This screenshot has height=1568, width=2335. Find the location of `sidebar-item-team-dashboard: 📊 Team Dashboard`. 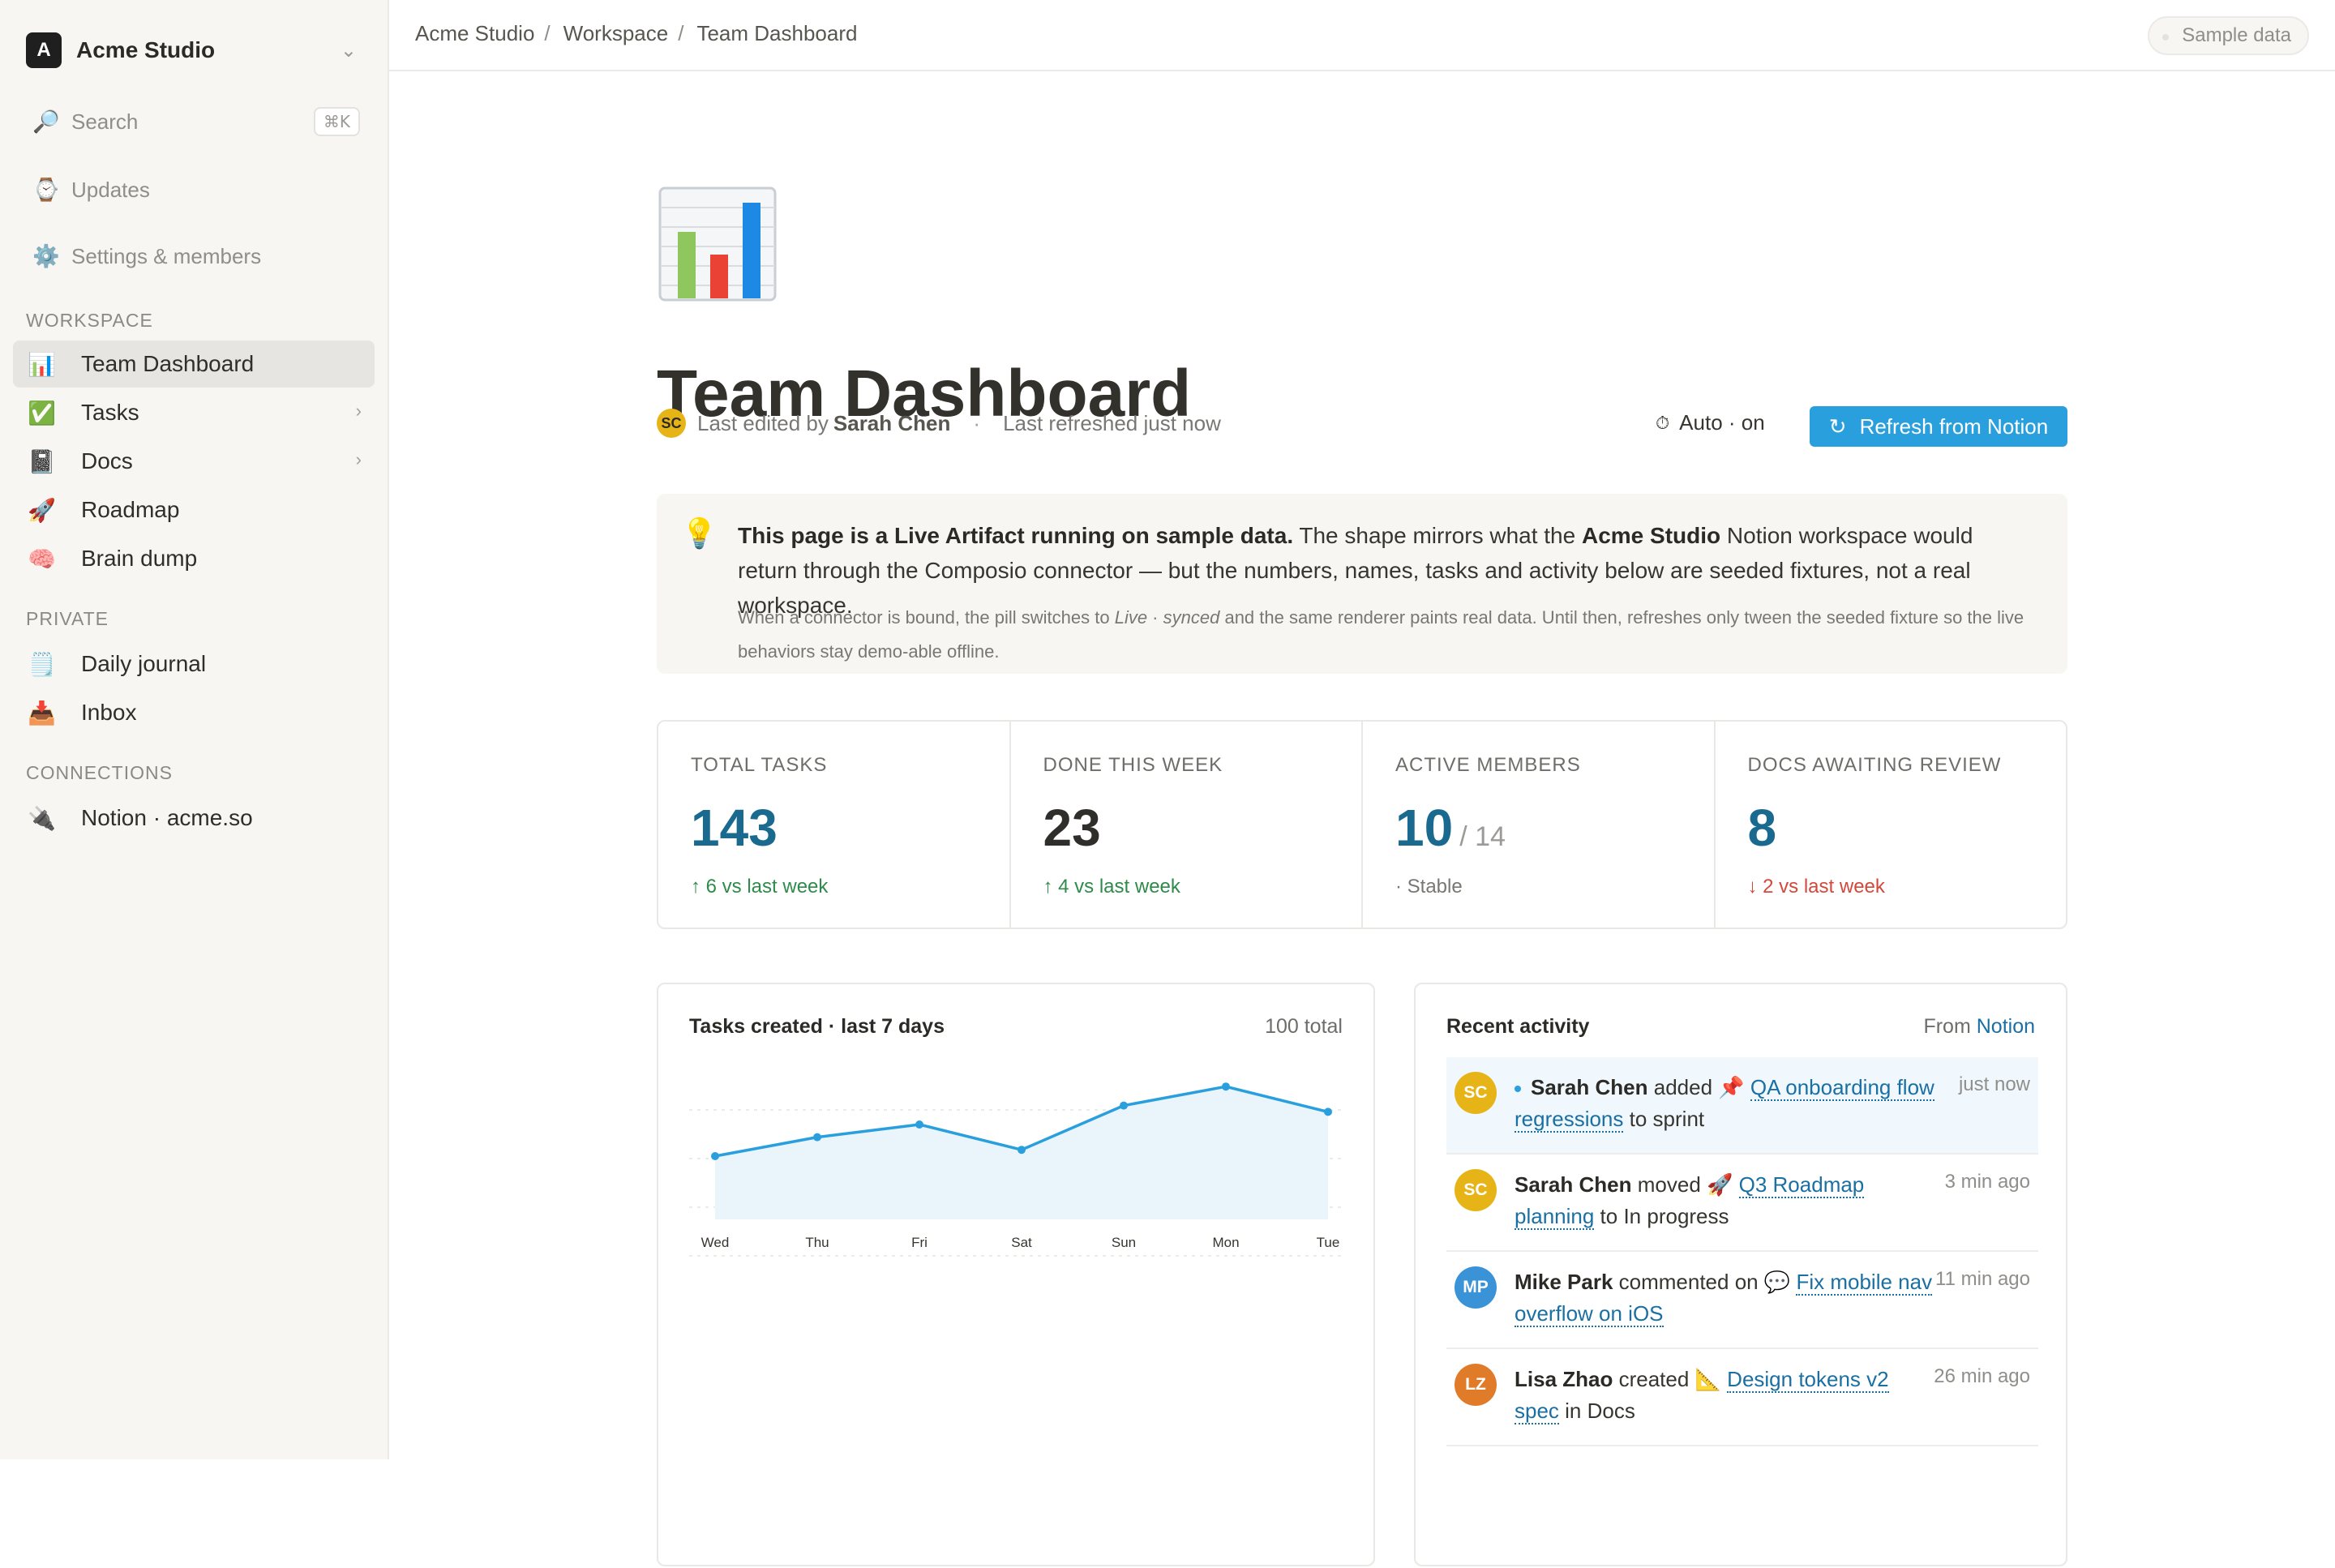

sidebar-item-team-dashboard: 📊 Team Dashboard is located at coordinates (194, 364).